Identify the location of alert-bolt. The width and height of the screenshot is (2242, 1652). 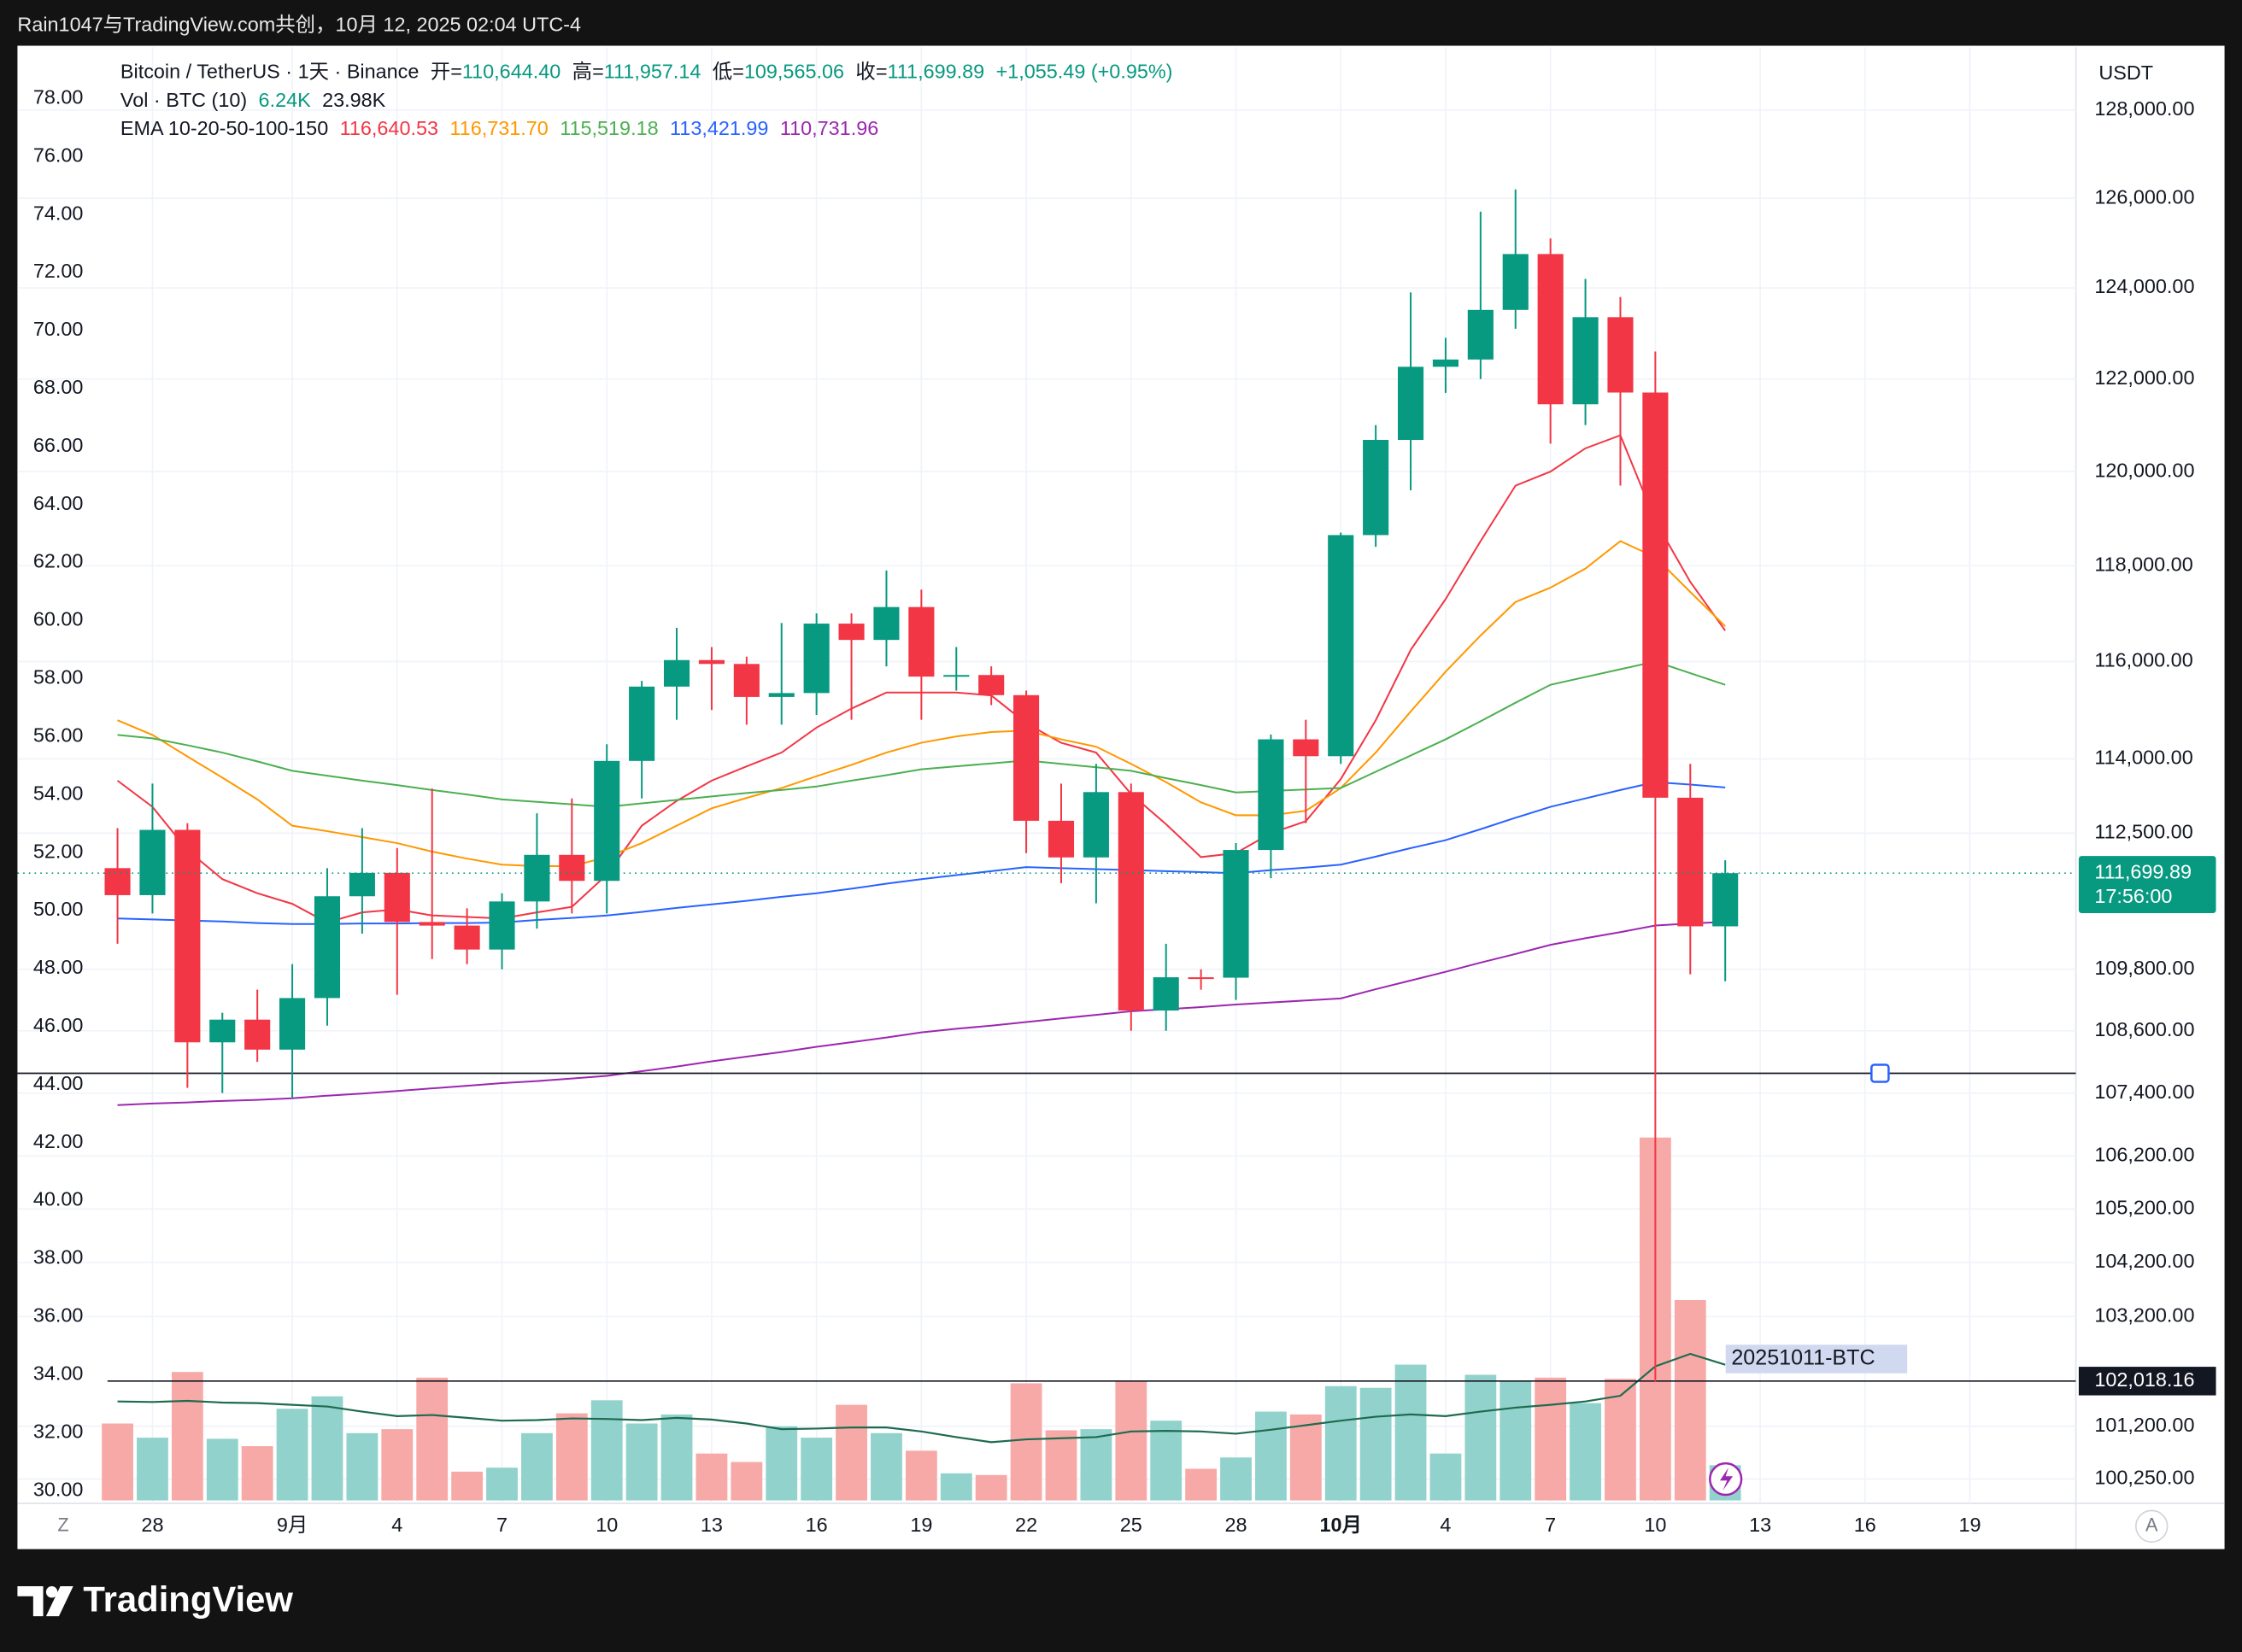
(1726, 1479).